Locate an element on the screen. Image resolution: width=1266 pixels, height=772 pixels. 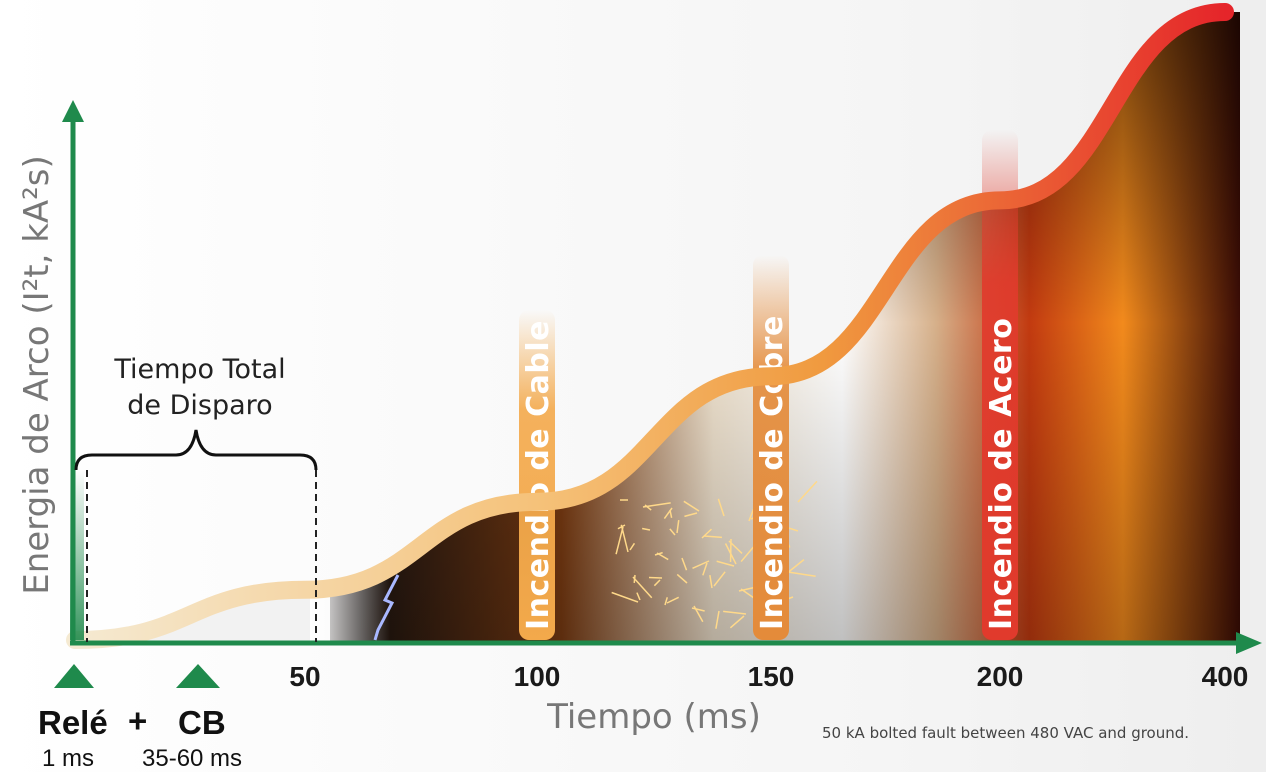
trip-markers: Relé + CB 1 ms 35-60 ms is located at coordinates (140, 718).